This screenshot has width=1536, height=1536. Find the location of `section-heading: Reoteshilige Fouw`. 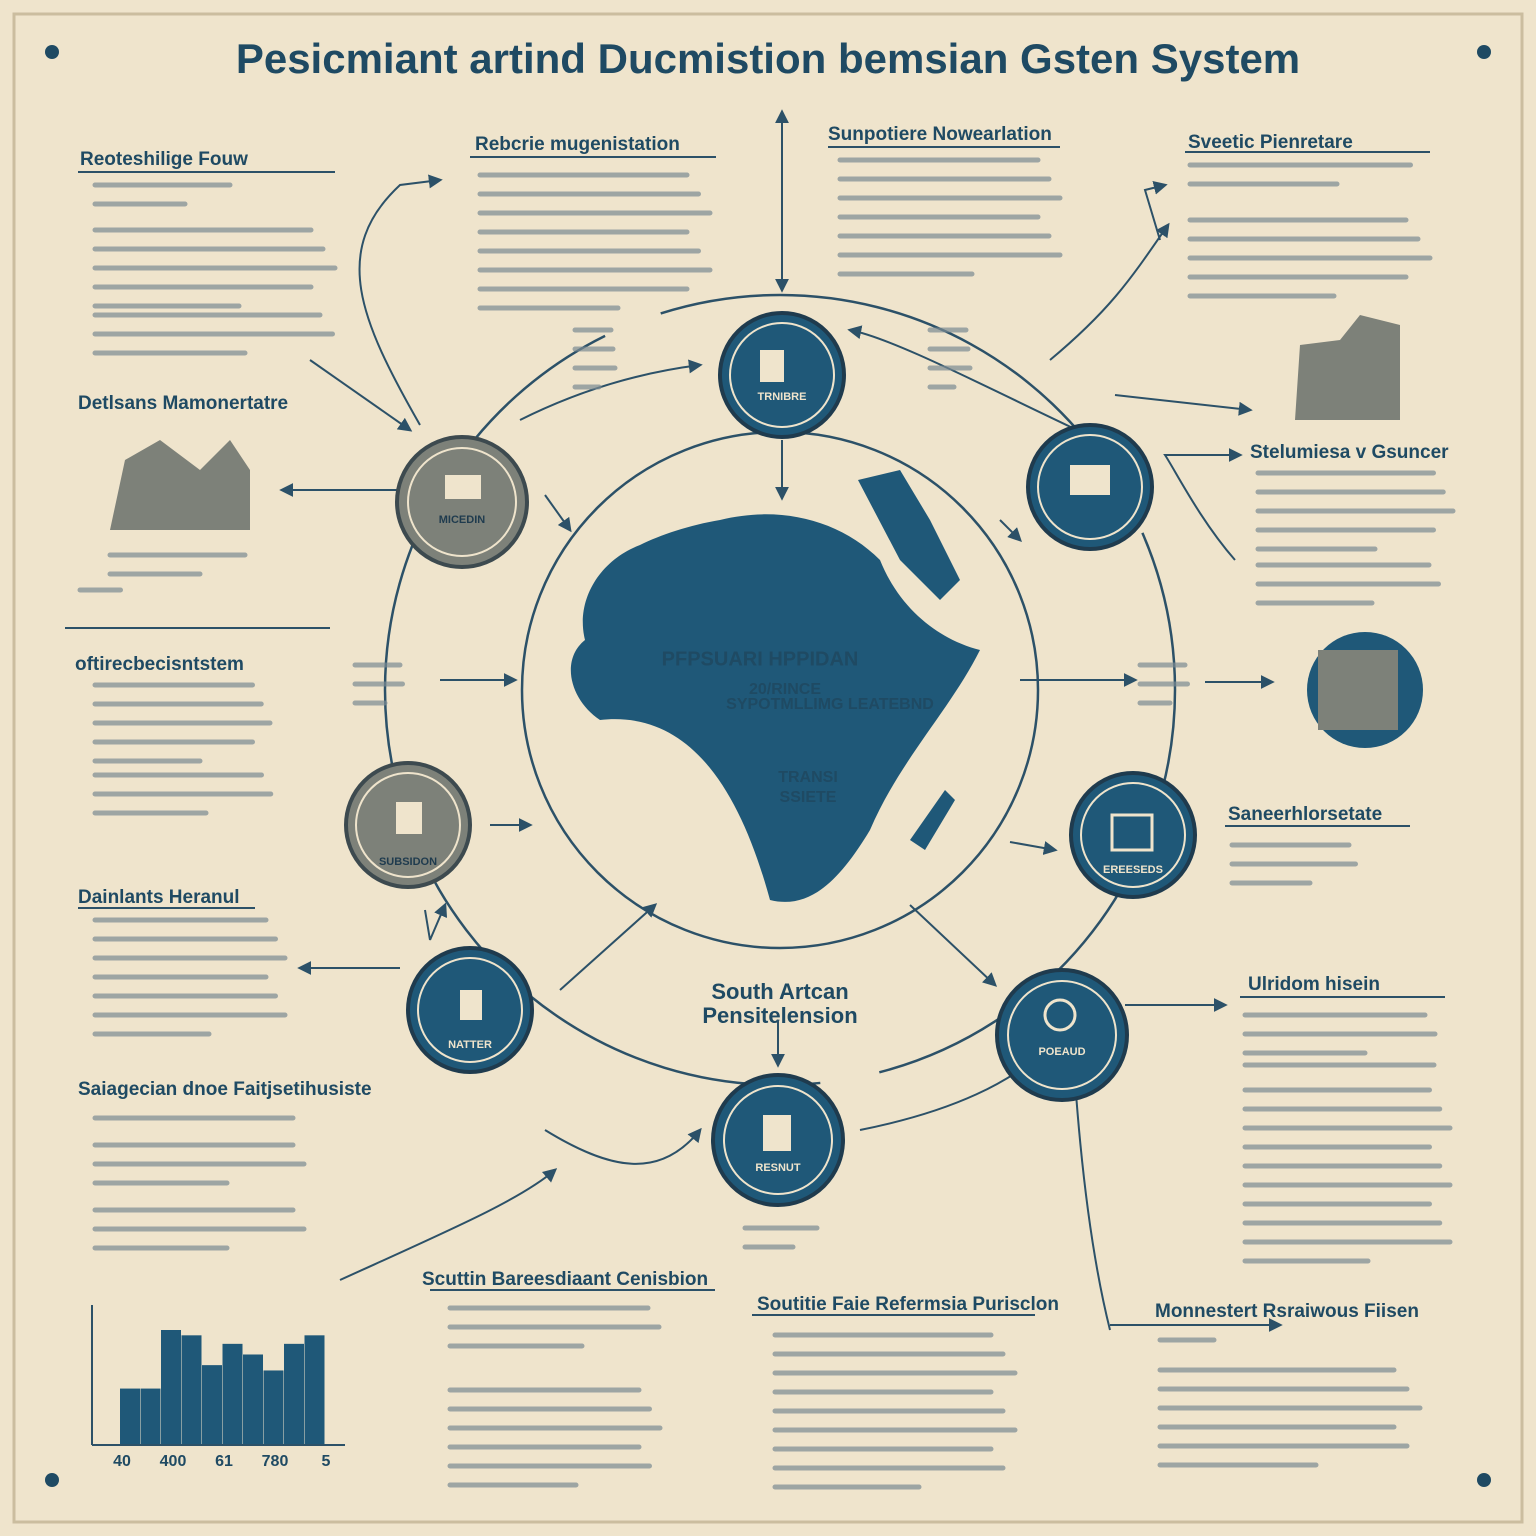

section-heading: Reoteshilige Fouw is located at coordinates (164, 159).